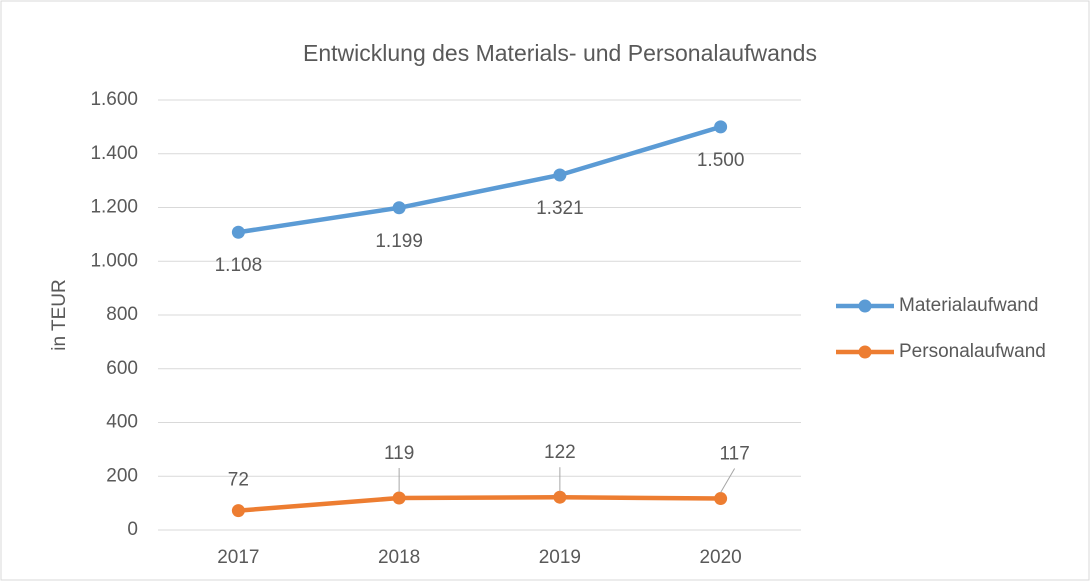 The width and height of the screenshot is (1090, 581). What do you see at coordinates (399, 241) in the screenshot?
I see `data-label: 1.199` at bounding box center [399, 241].